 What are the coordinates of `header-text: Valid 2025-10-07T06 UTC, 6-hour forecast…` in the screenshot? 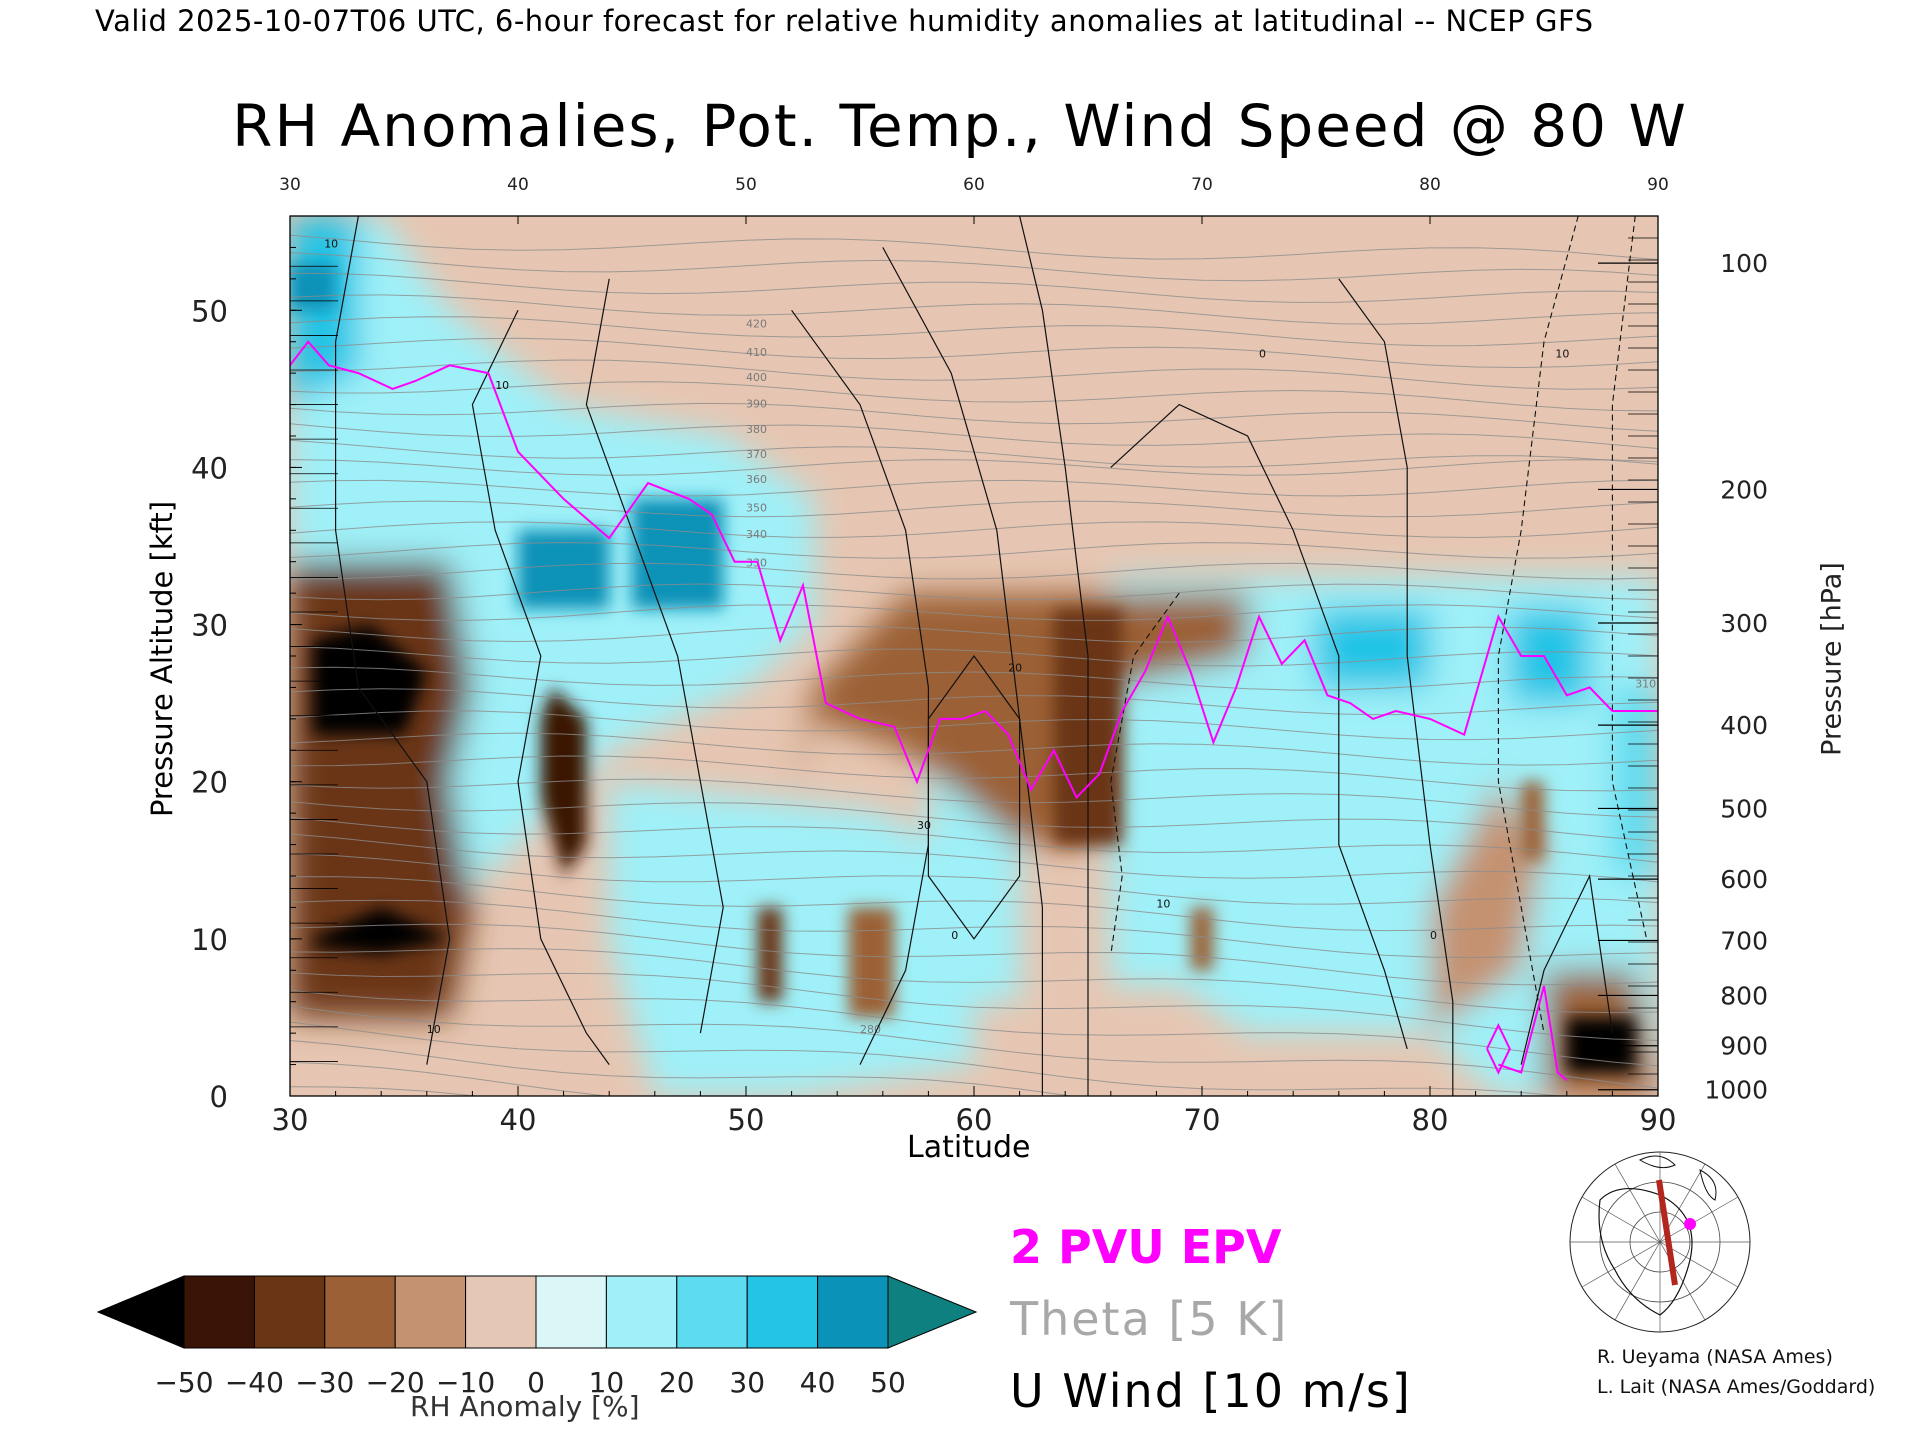 It's located at (844, 21).